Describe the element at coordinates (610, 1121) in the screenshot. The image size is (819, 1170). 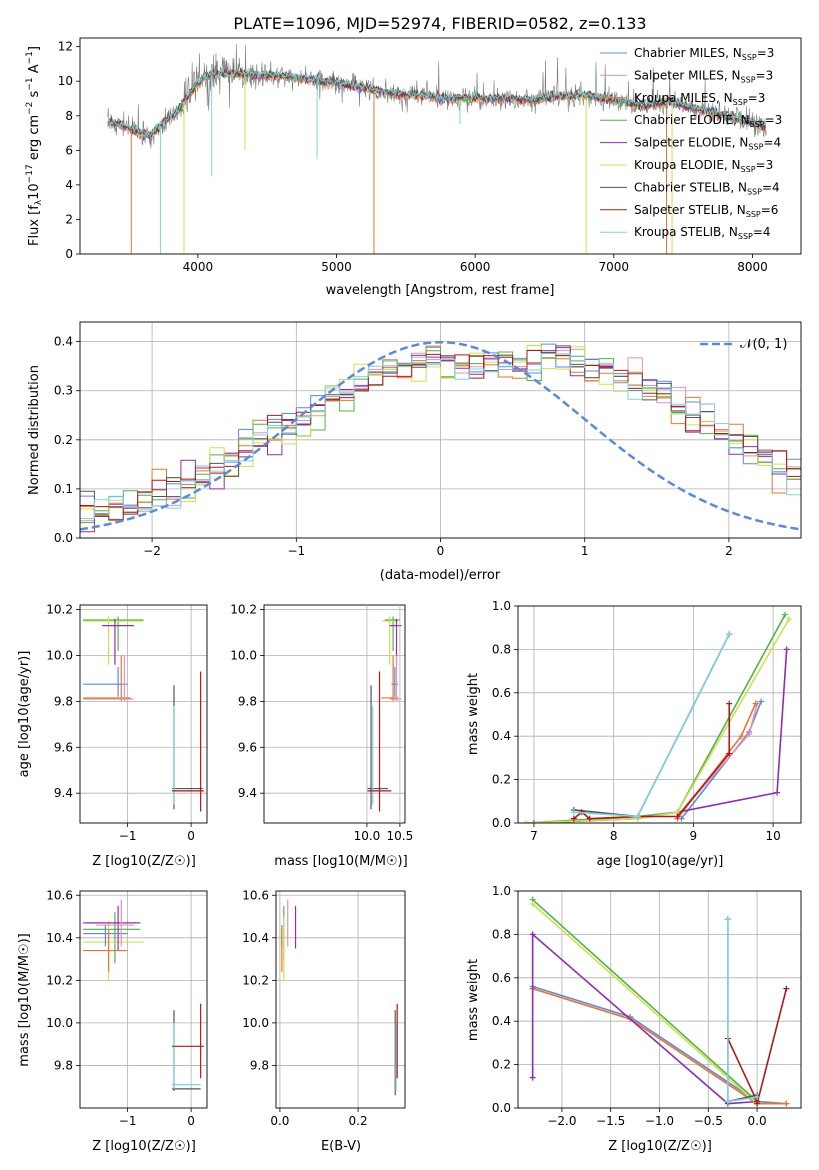
I see `x-tick-label: −1.5` at that location.